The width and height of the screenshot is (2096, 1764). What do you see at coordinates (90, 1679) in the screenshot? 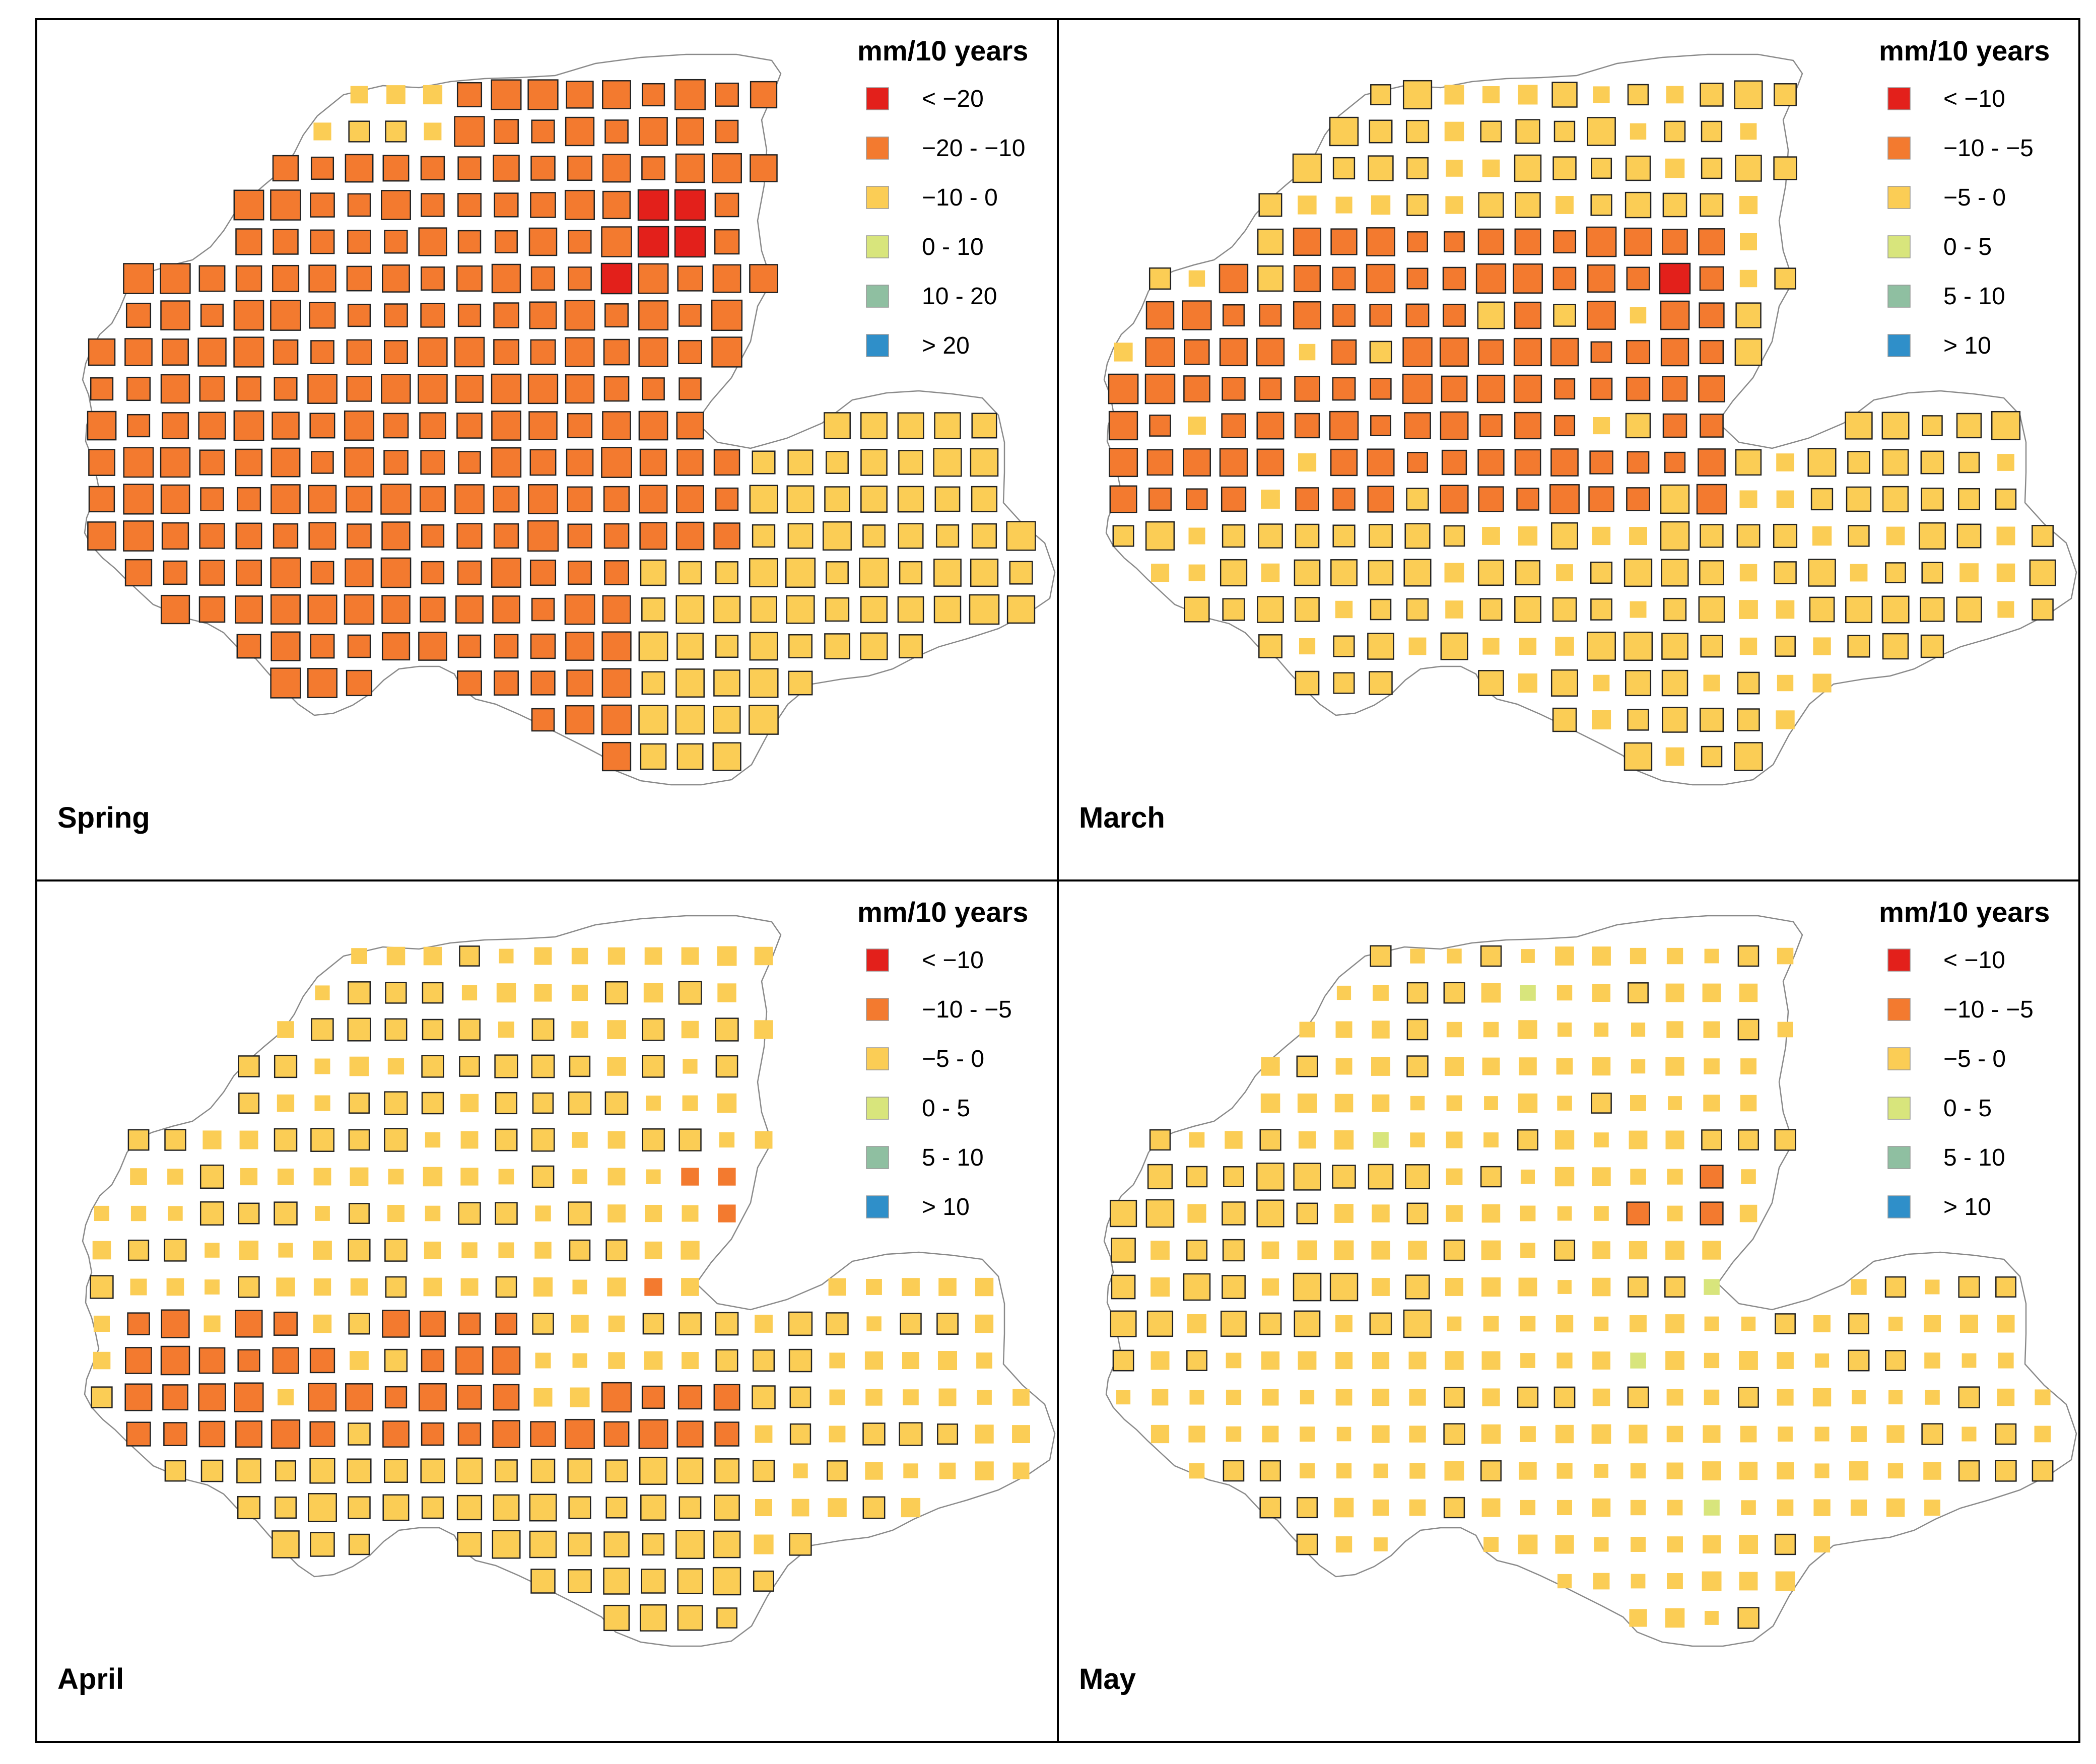
I see `panel-title: April` at bounding box center [90, 1679].